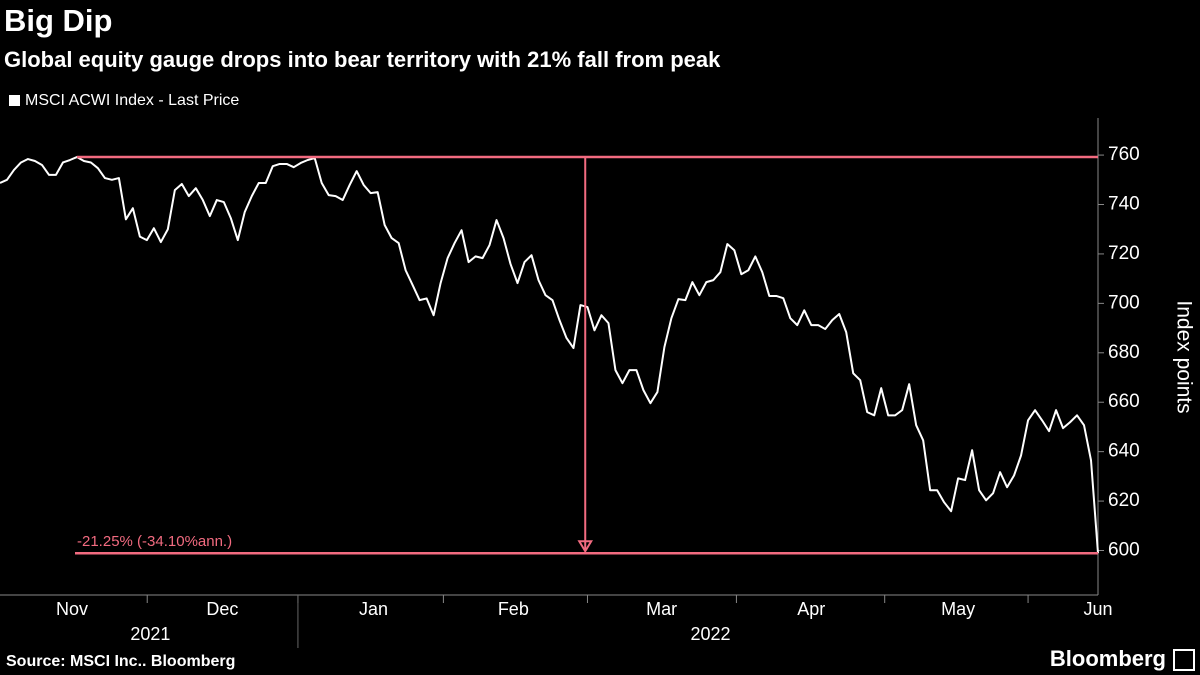 Image resolution: width=1200 pixels, height=675 pixels. Describe the element at coordinates (1124, 550) in the screenshot. I see `y-tick-label: 600` at that location.